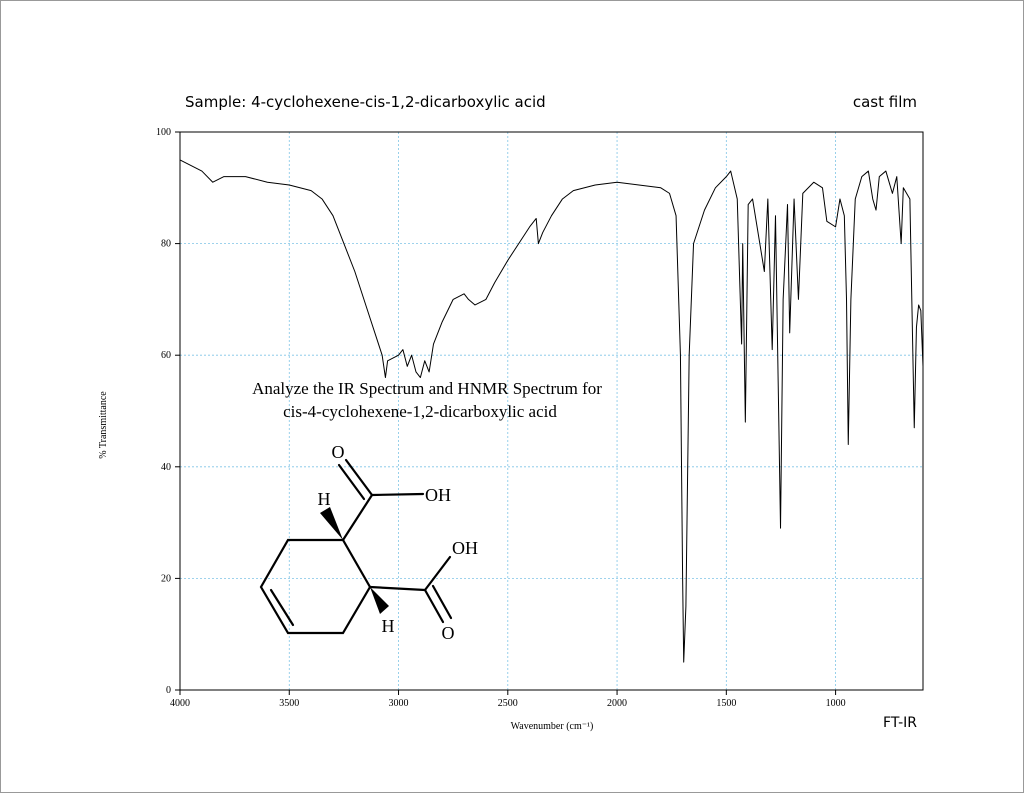 The image size is (1024, 793). What do you see at coordinates (836, 703) in the screenshot?
I see `x-tick-label: 1000` at bounding box center [836, 703].